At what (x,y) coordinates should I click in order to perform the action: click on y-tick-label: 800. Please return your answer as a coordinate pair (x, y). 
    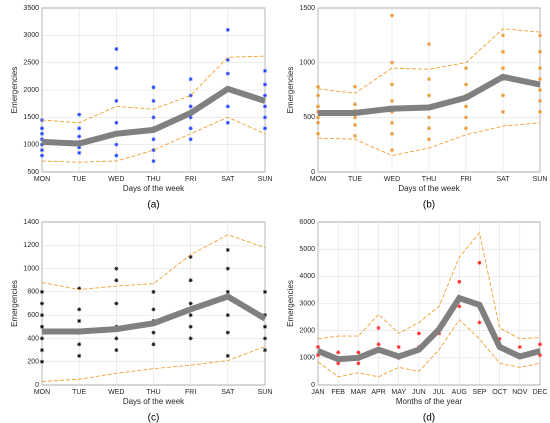
    Looking at the image, I should click on (33, 292).